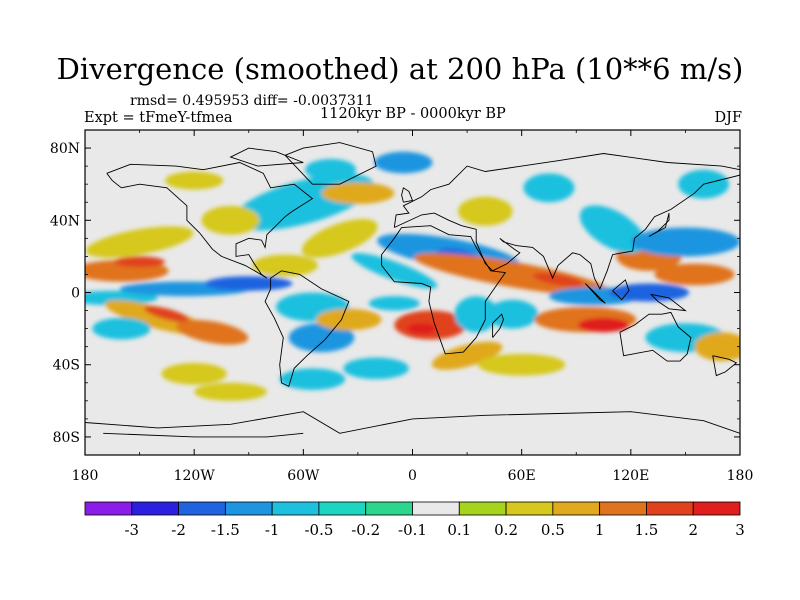 This screenshot has height=600, width=800. What do you see at coordinates (131, 530) in the screenshot?
I see `colorbar-label: -3` at bounding box center [131, 530].